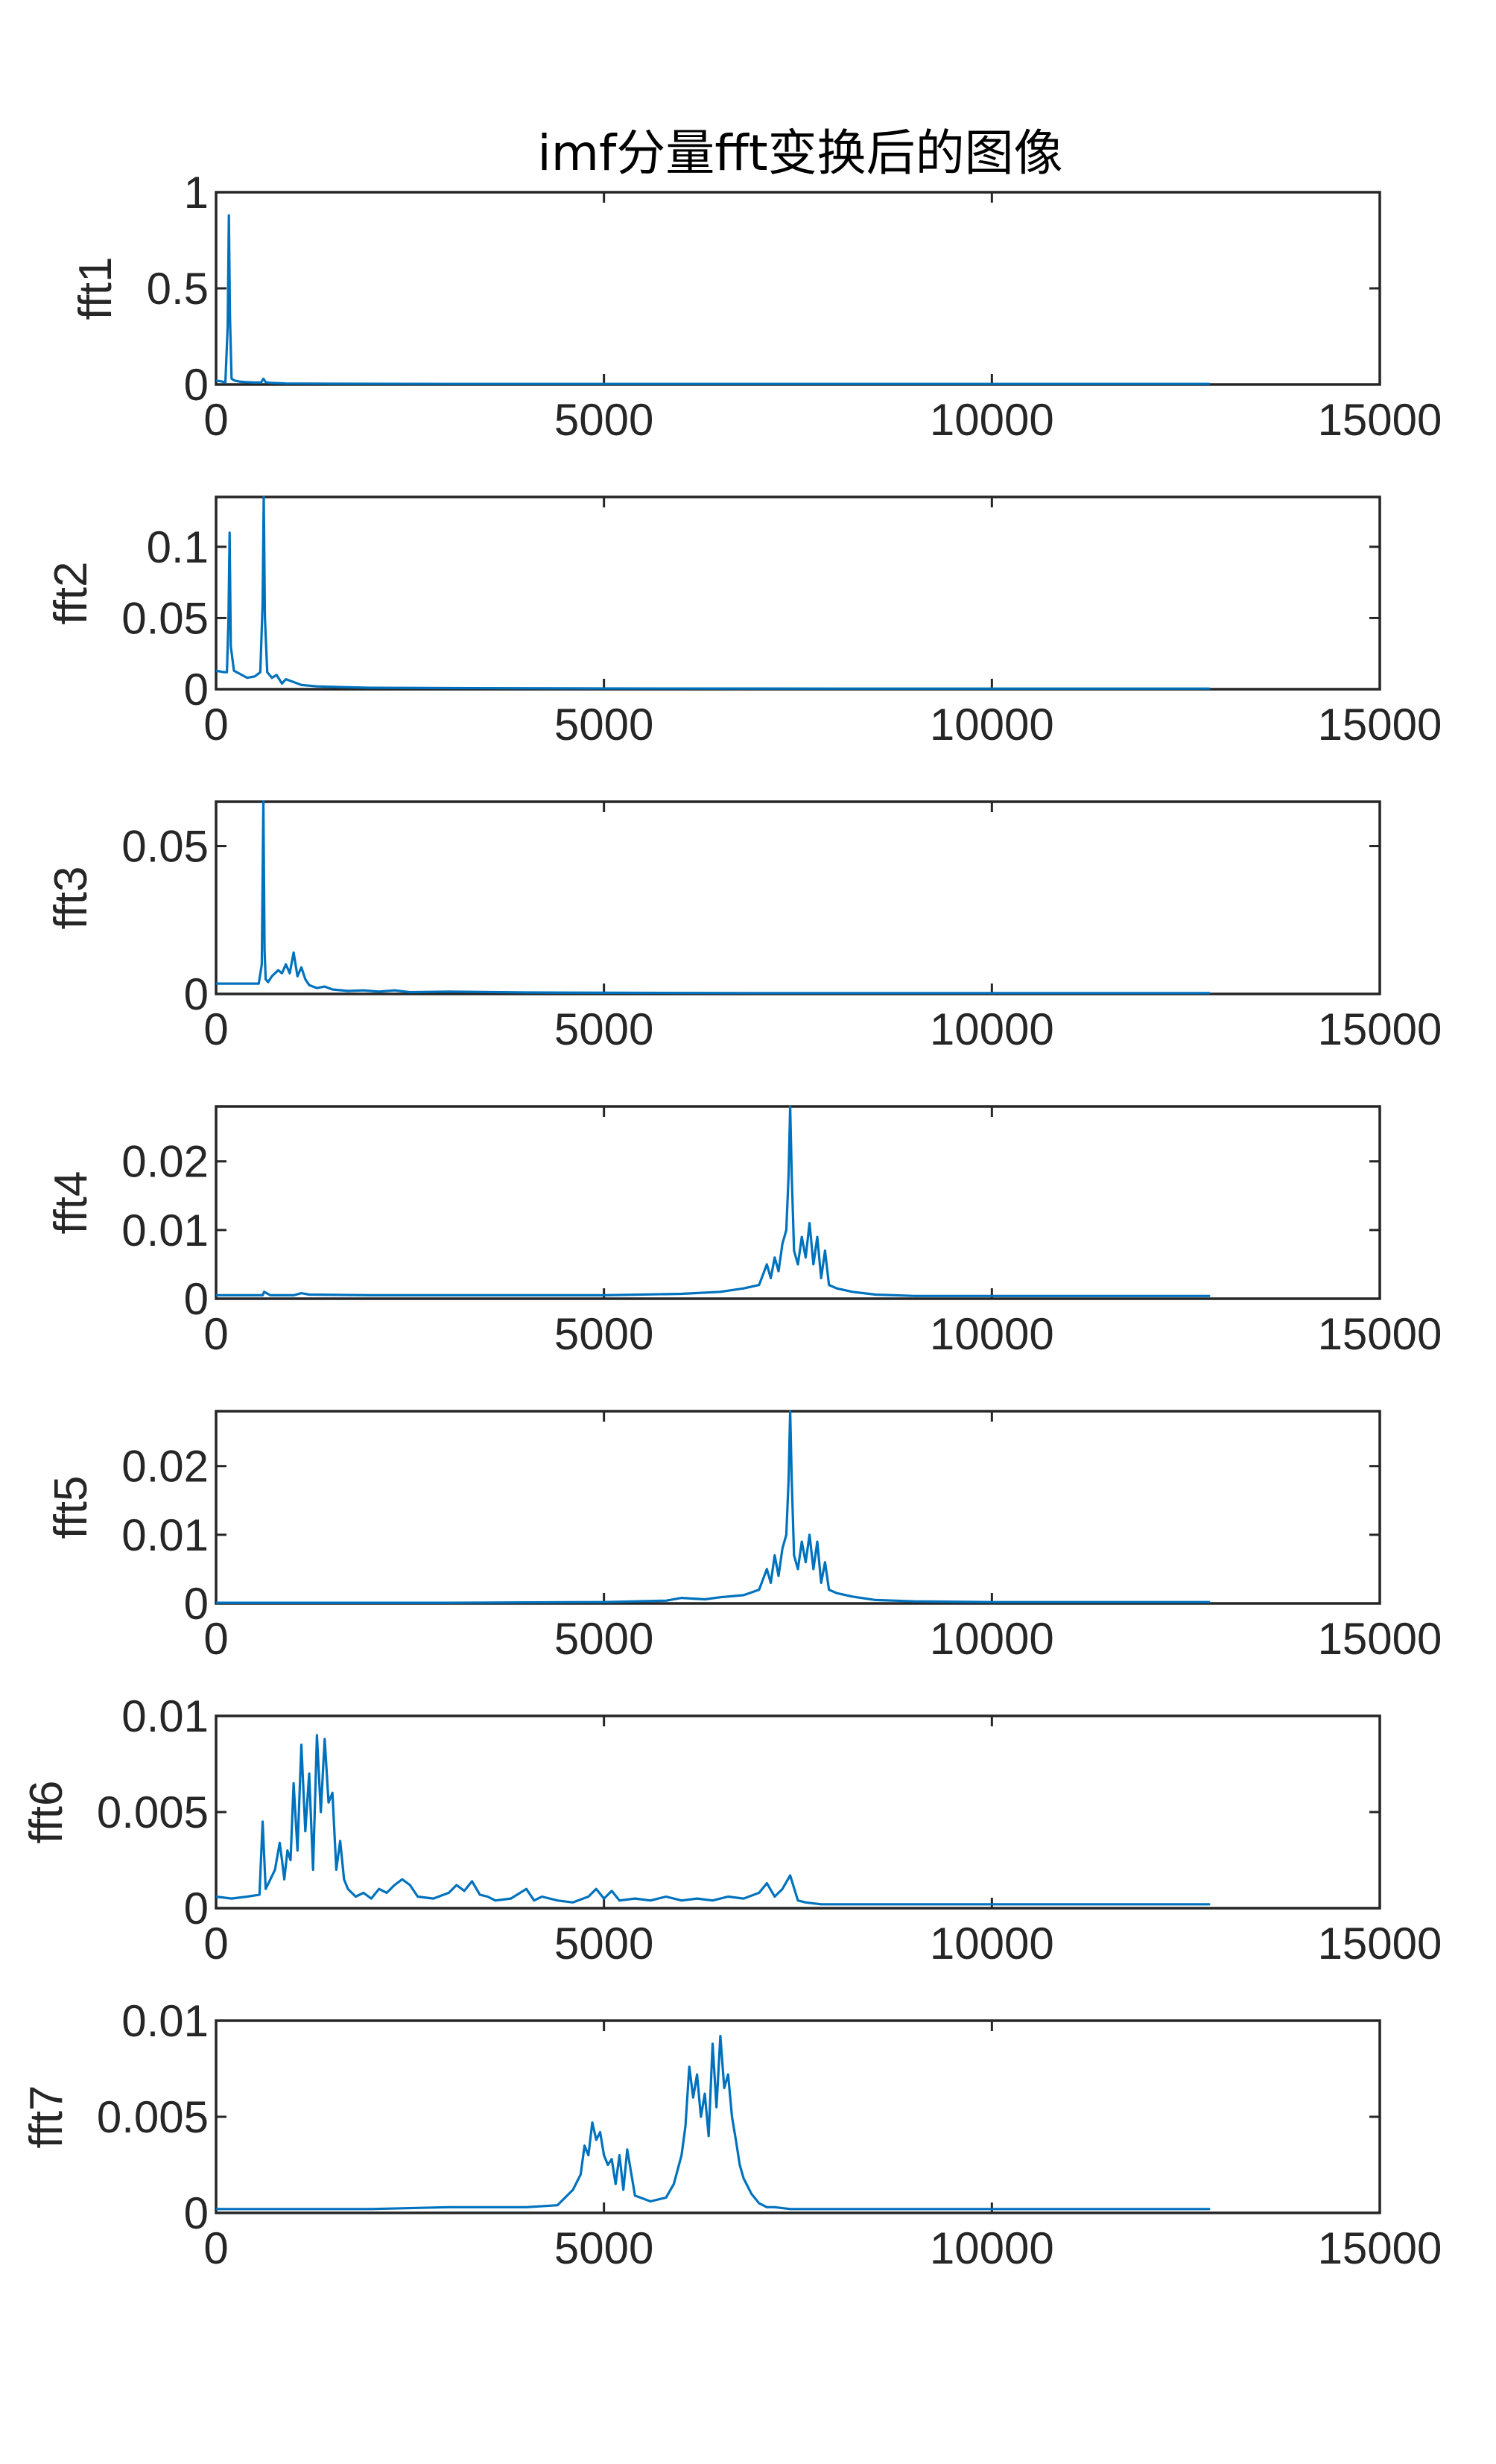  I want to click on subplot-3: 0 5000 10000 15000 0 0.05 fft3, so click(743, 927).